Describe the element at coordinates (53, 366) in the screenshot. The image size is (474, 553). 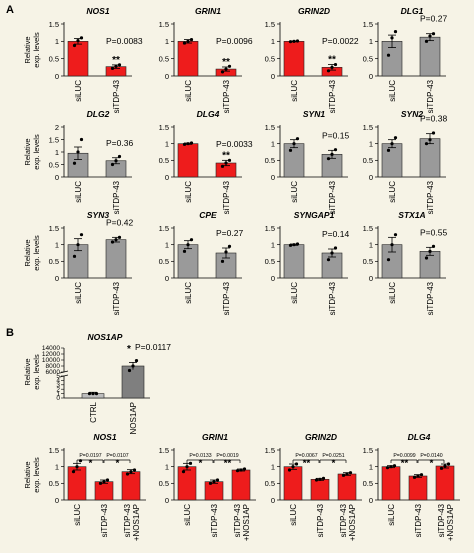
I see `y-tick-label: 8000` at that location.